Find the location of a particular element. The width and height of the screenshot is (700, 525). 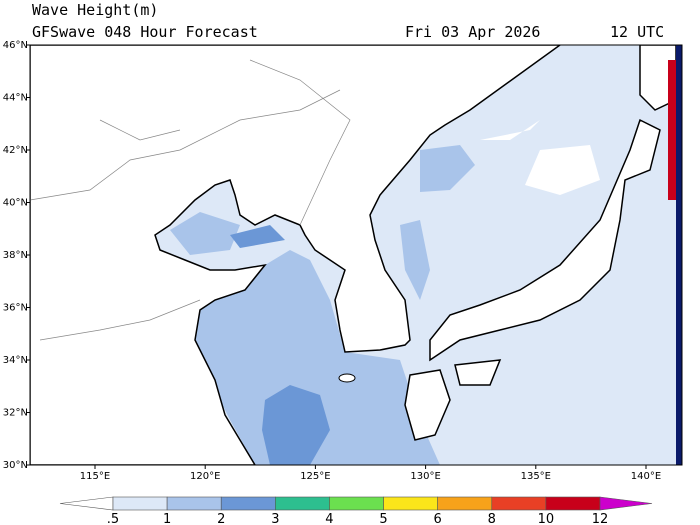

lat-label: 44°N is located at coordinates (15, 98).